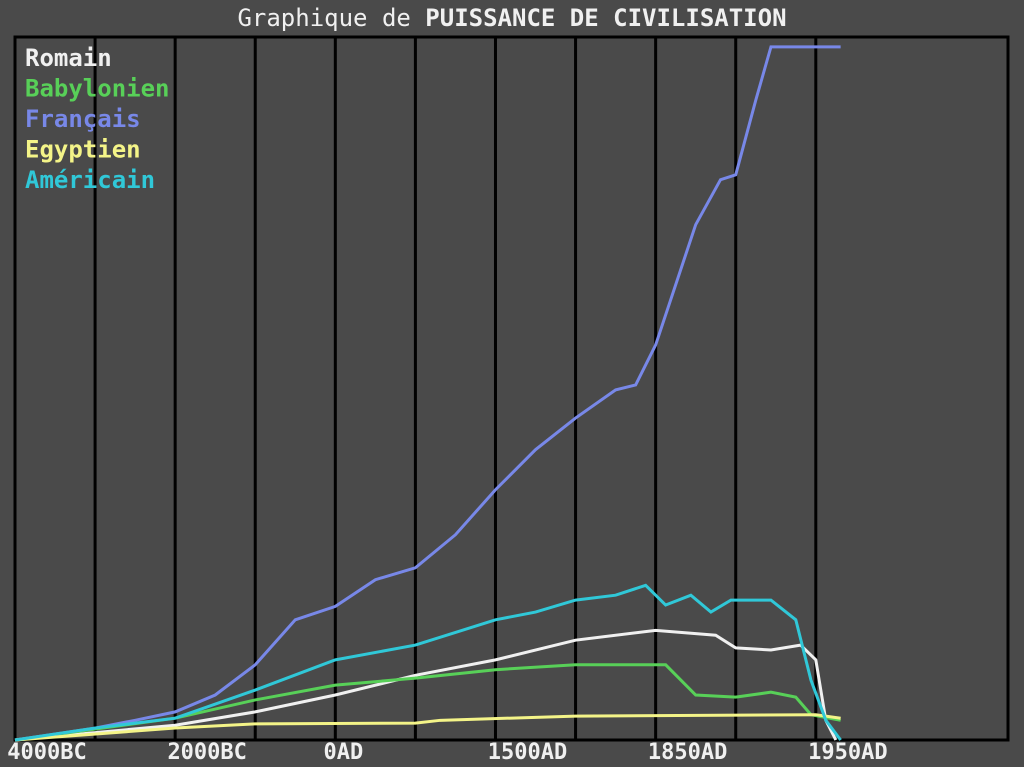 This screenshot has width=1024, height=767. Describe the element at coordinates (83, 119) in the screenshot. I see `legend-entry: Français` at that location.